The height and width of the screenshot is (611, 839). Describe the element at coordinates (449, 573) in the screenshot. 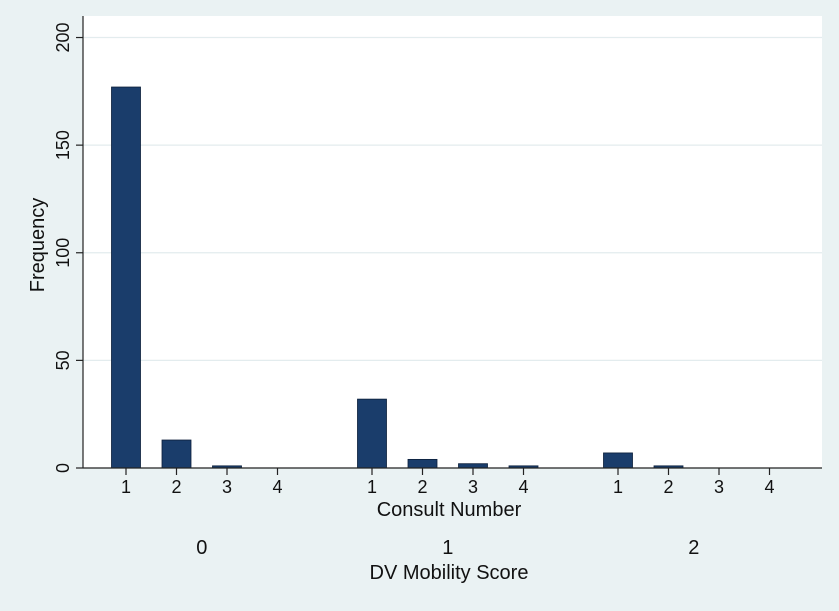

I see `group-axis-title: DV Mobility Score` at that location.